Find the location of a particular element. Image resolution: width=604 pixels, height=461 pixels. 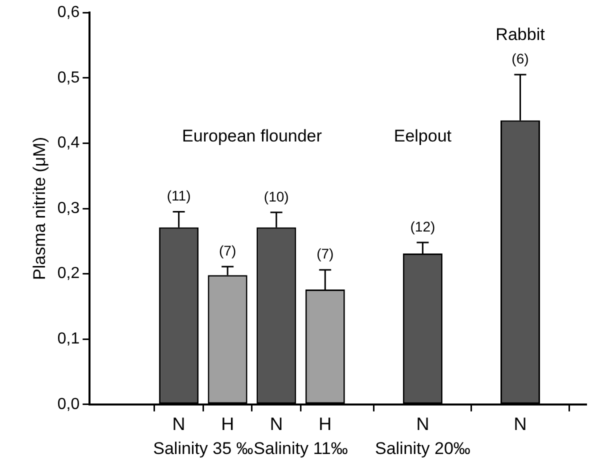

annotation: Rabbit is located at coordinates (521, 34).